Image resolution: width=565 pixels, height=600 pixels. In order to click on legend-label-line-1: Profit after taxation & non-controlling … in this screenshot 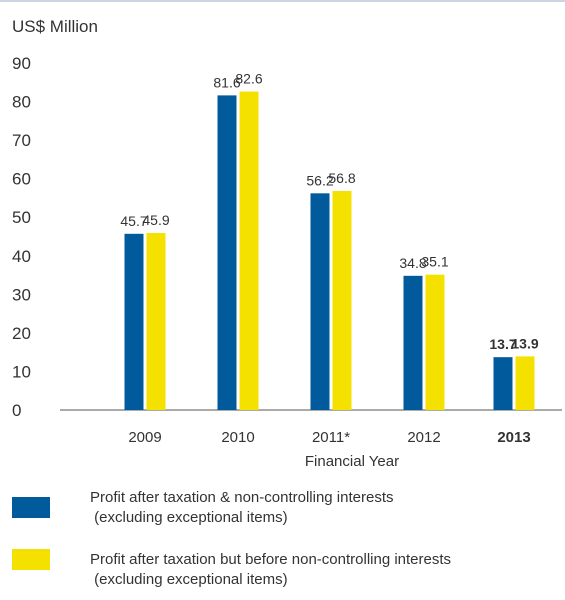, I will do `click(242, 497)`.